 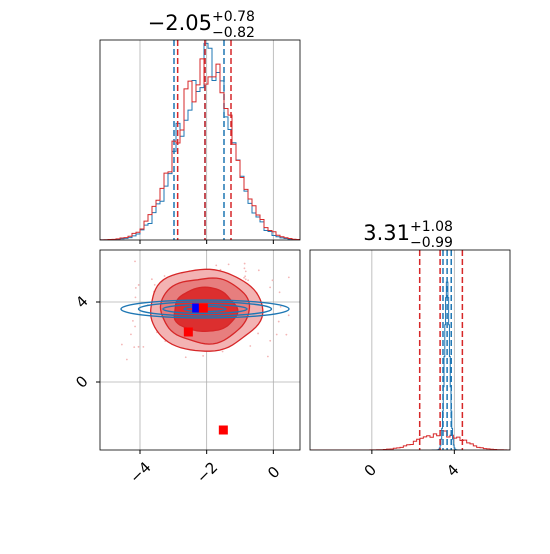 What do you see at coordinates (140, 472) in the screenshot?
I see `x-tick-label: −4` at bounding box center [140, 472].